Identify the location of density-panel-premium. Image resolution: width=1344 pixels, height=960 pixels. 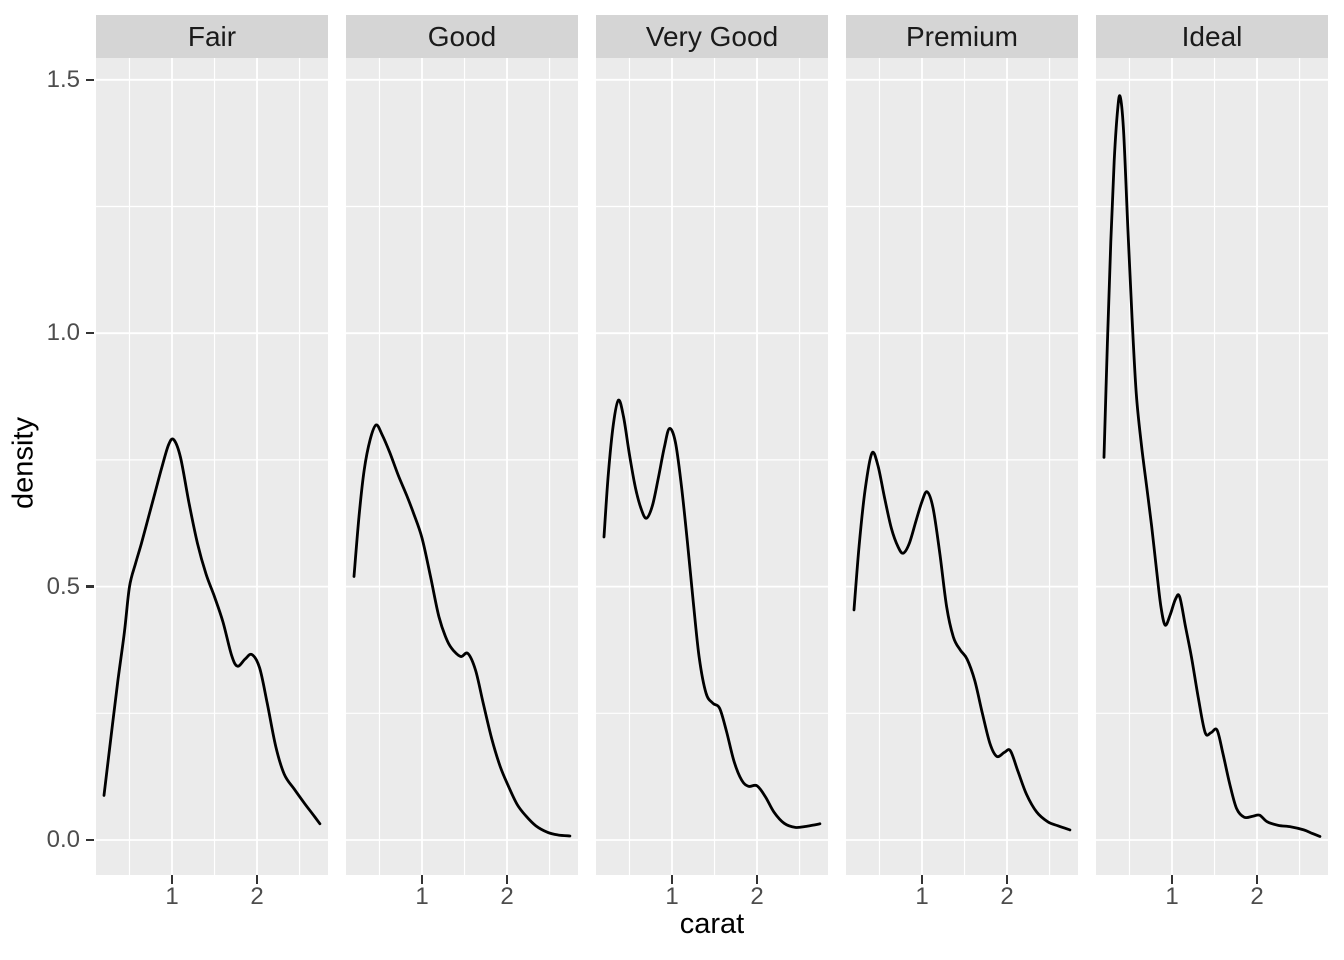
(962, 466).